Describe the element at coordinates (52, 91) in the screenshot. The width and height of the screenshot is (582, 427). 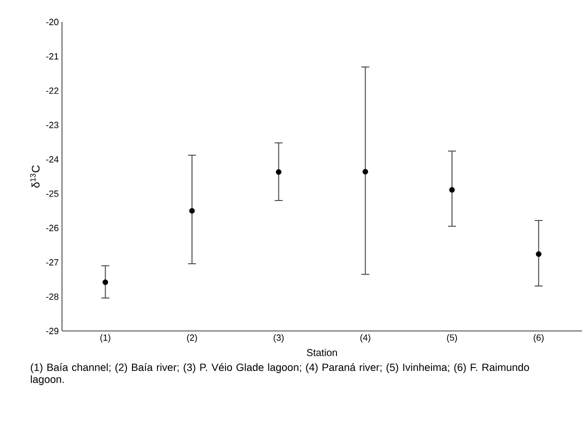
I see `y-tick-label: -22` at that location.